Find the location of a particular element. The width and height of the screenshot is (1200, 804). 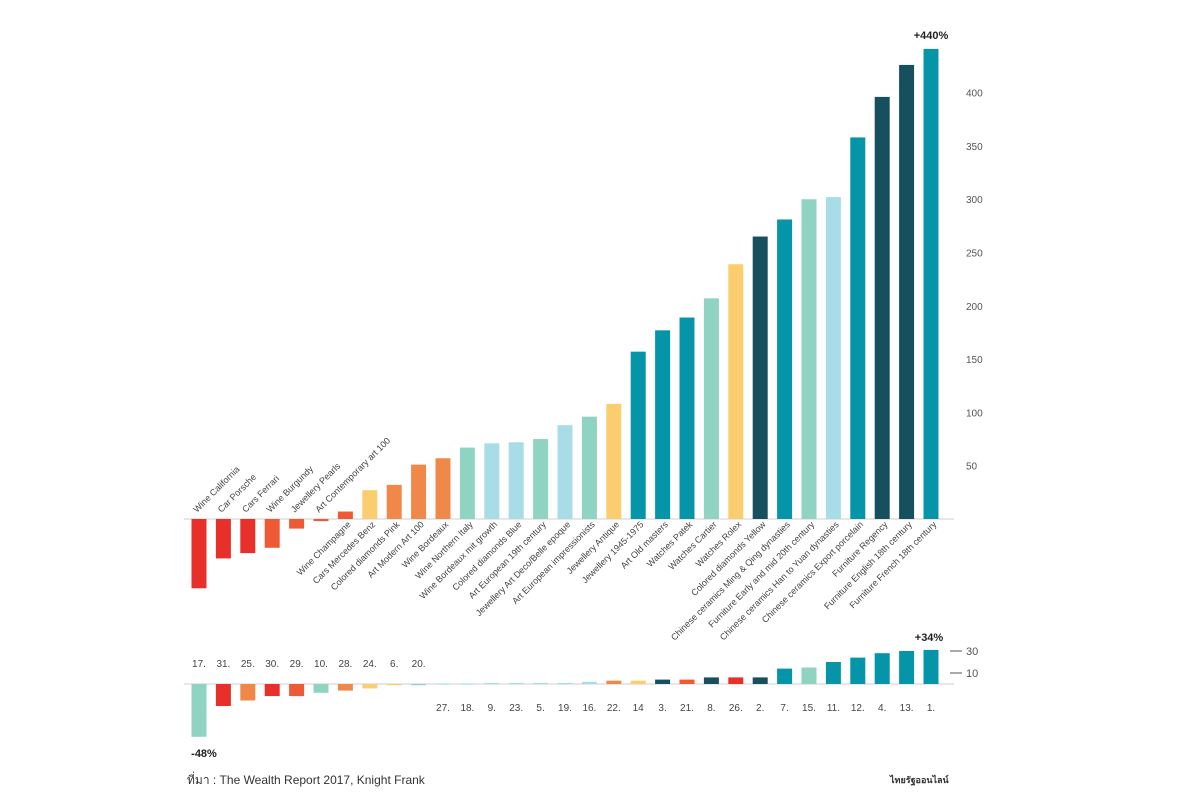

top-ytick-label: 100 is located at coordinates (974, 413).